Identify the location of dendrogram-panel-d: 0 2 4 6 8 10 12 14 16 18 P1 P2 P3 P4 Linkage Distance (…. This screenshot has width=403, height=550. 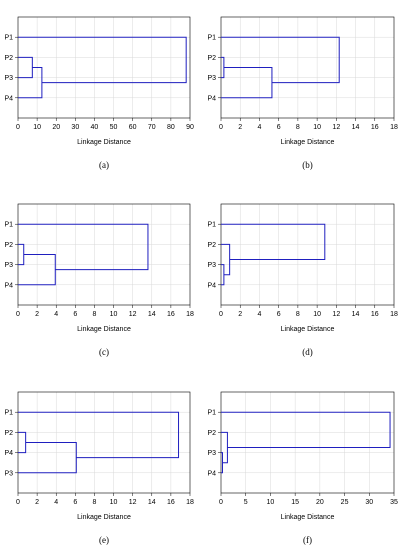
(302, 280).